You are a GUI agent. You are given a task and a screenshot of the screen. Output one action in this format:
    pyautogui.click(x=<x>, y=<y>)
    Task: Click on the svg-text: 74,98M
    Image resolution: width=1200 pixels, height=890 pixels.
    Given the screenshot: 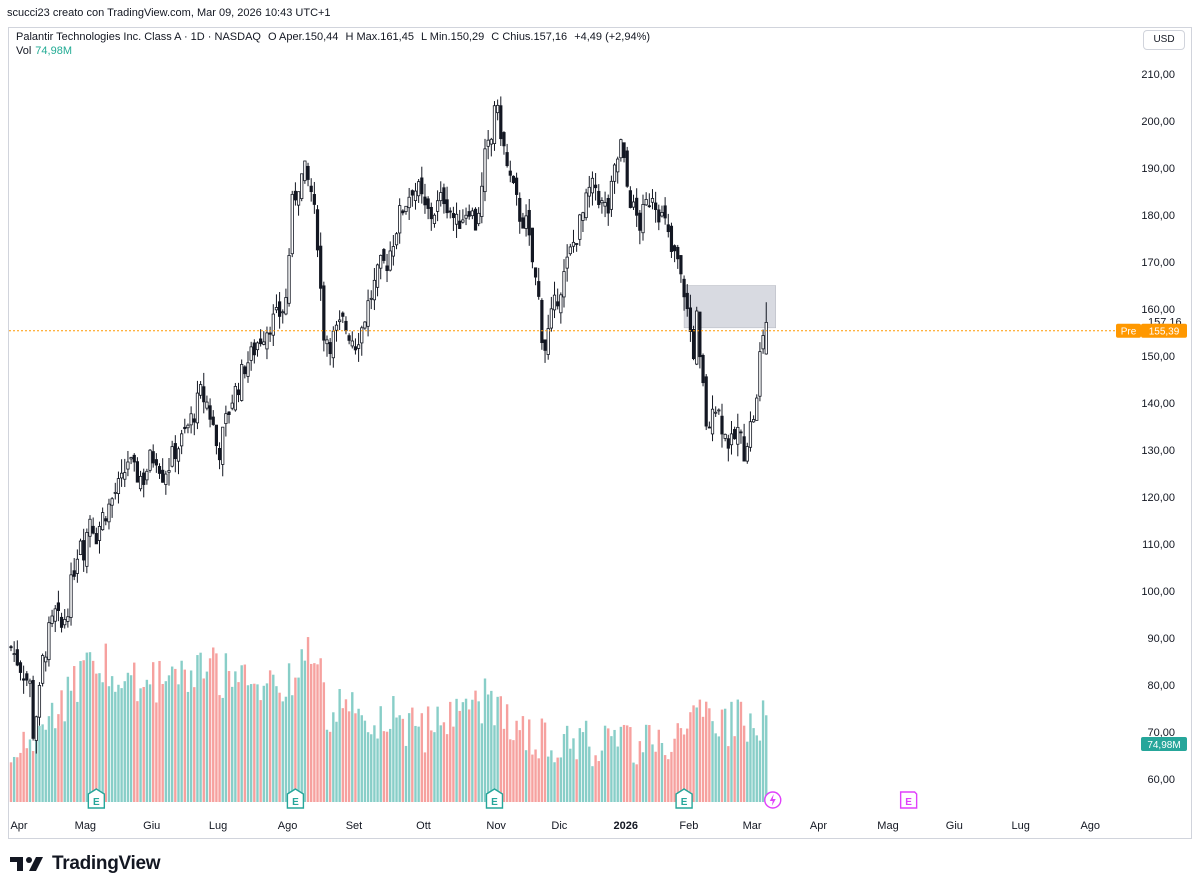 What is the action you would take?
    pyautogui.click(x=1163, y=745)
    